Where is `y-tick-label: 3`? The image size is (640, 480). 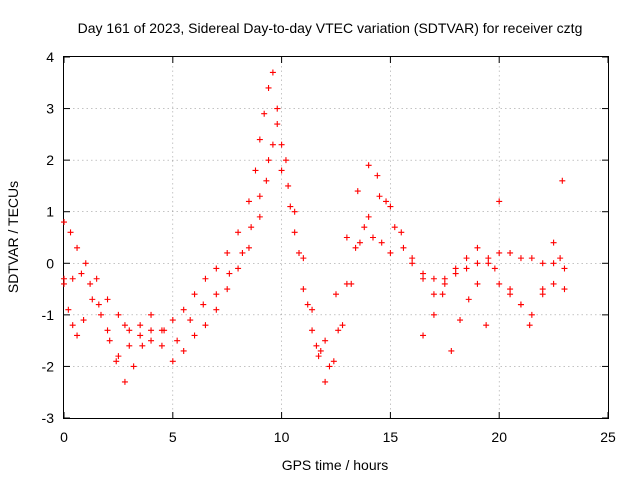
y-tick-label: 3 is located at coordinates (50, 109).